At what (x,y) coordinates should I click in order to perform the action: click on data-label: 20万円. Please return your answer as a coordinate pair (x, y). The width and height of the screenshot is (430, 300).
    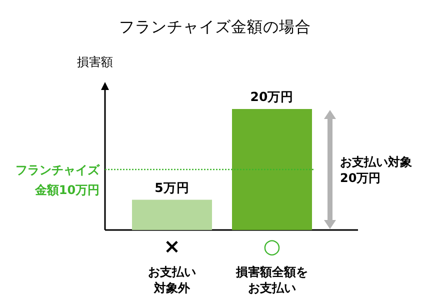
    Looking at the image, I should click on (272, 97).